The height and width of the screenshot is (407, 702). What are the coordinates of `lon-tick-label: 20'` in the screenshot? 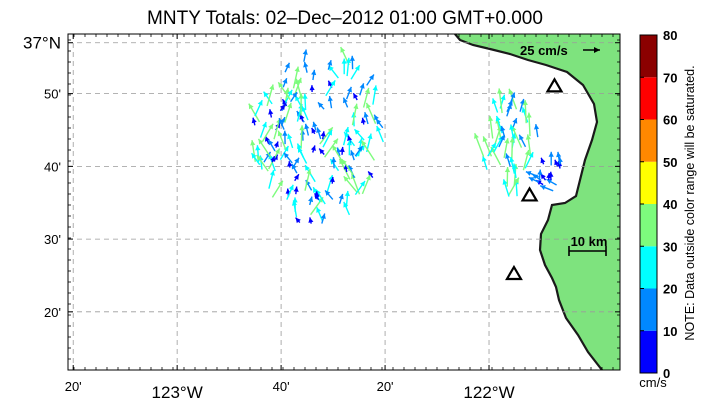 It's located at (73, 386).